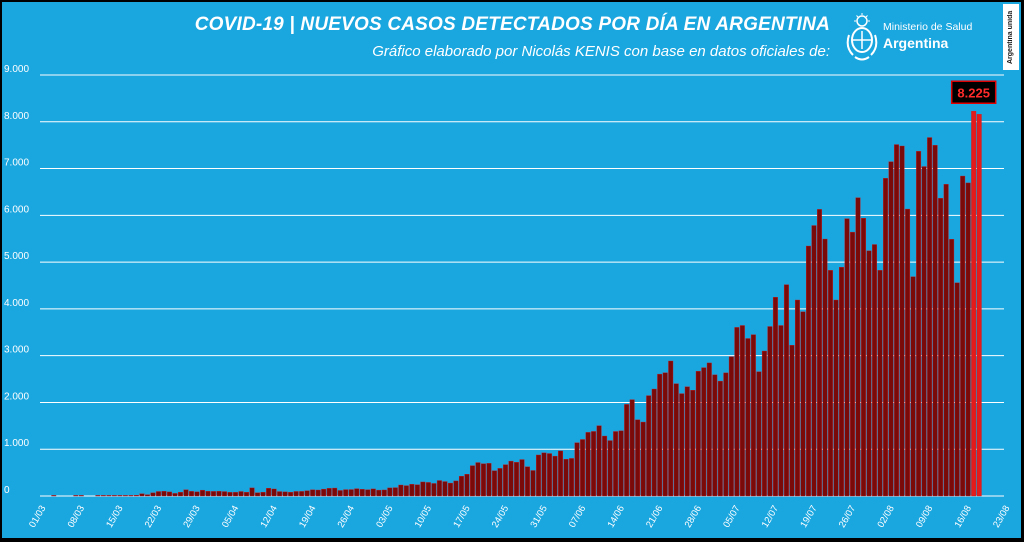 The width and height of the screenshot is (1024, 542). Describe the element at coordinates (37, 517) in the screenshot. I see `x-tick-label: 01/03` at that location.